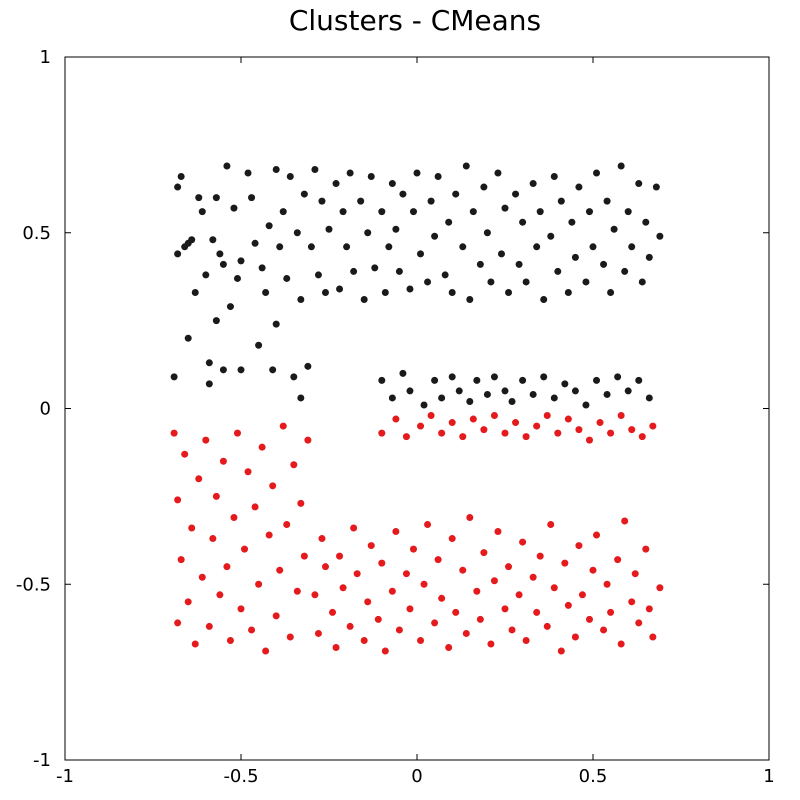 The height and width of the screenshot is (800, 800). What do you see at coordinates (65, 776) in the screenshot?
I see `x-tick-label: -1` at bounding box center [65, 776].